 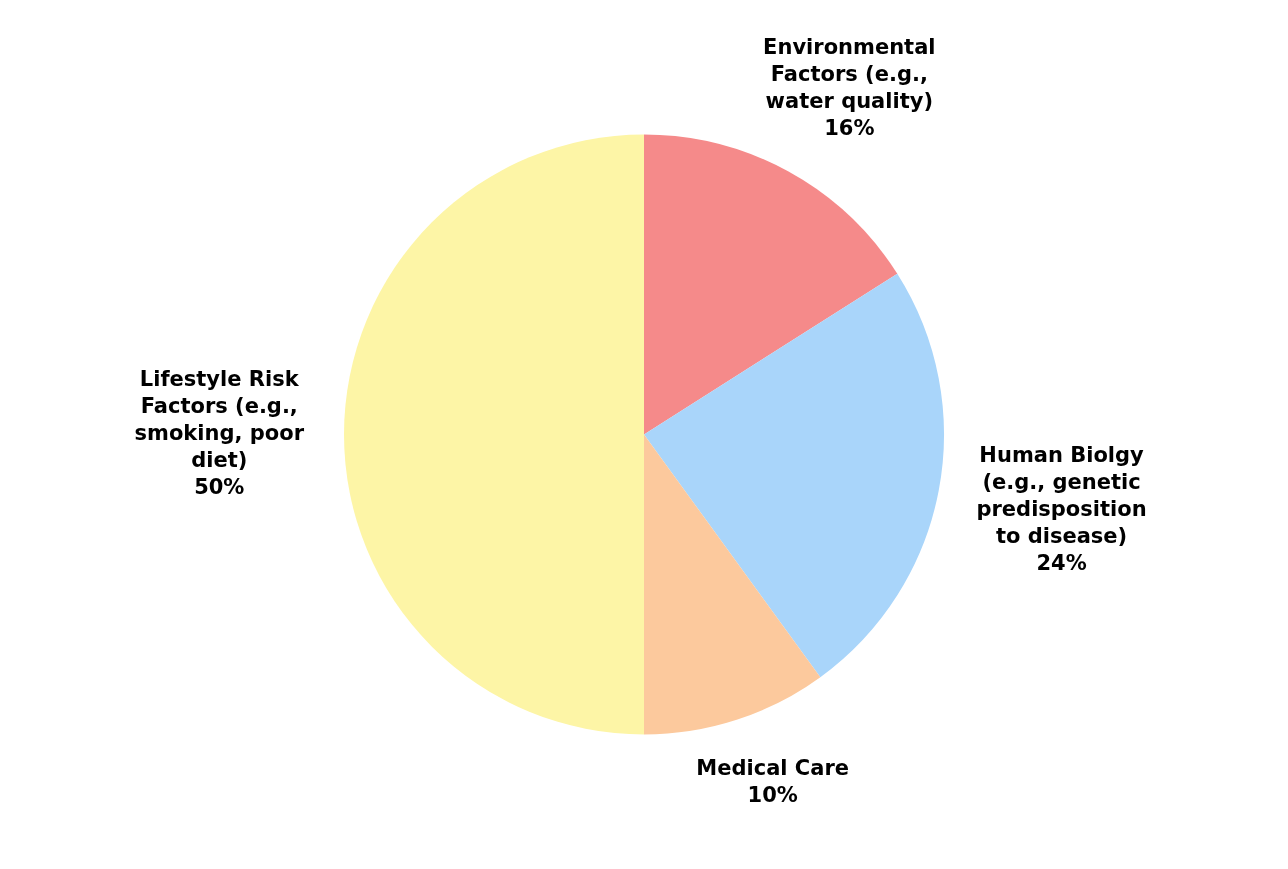 What do you see at coordinates (219, 419) in the screenshot?
I see `slice-label: Lifestyle Risk Factors (e.g., smoking, poor diet)` at bounding box center [219, 419].